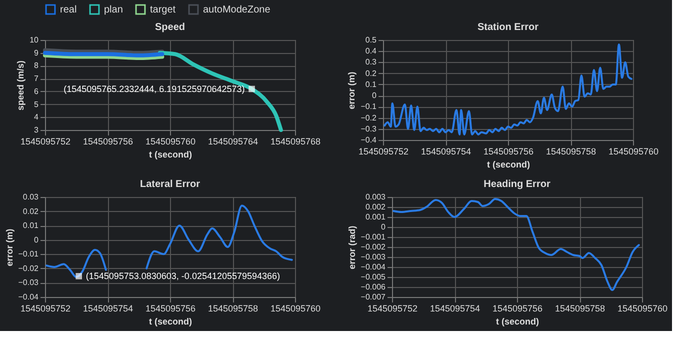  What do you see at coordinates (373, 267) in the screenshot?
I see `y-tick-label: −0.004` at bounding box center [373, 267].